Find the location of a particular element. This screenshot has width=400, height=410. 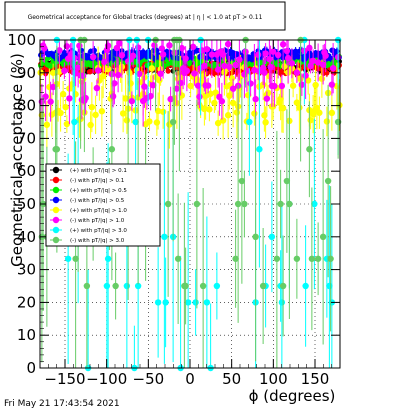

legend-label: (+) with pT/|q| > 1.0 is located at coordinates (98, 211).